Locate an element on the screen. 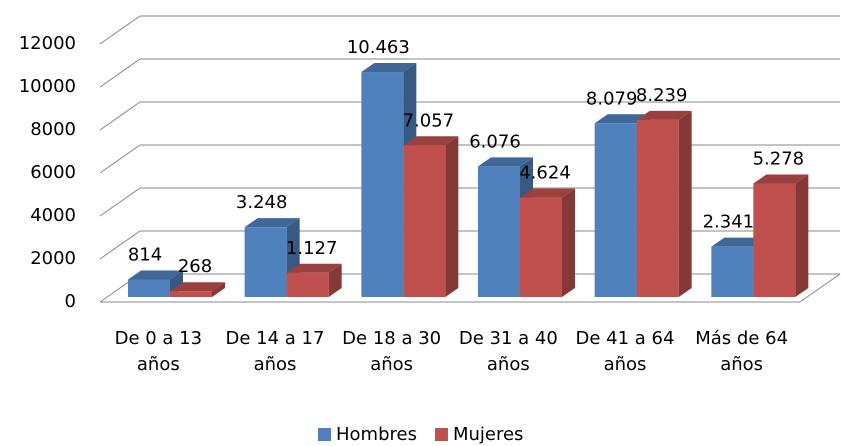 The height and width of the screenshot is (446, 841). value-label: 1.127 is located at coordinates (312, 248).